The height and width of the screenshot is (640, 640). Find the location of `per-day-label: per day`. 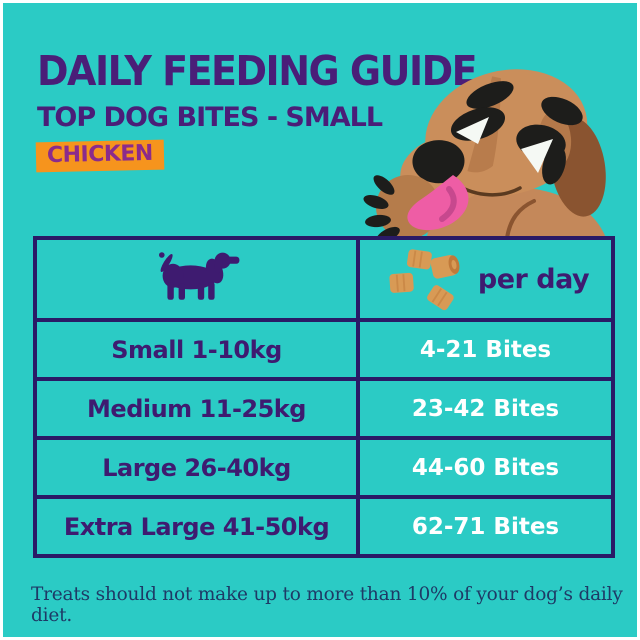

per-day-label: per day is located at coordinates (533, 279).